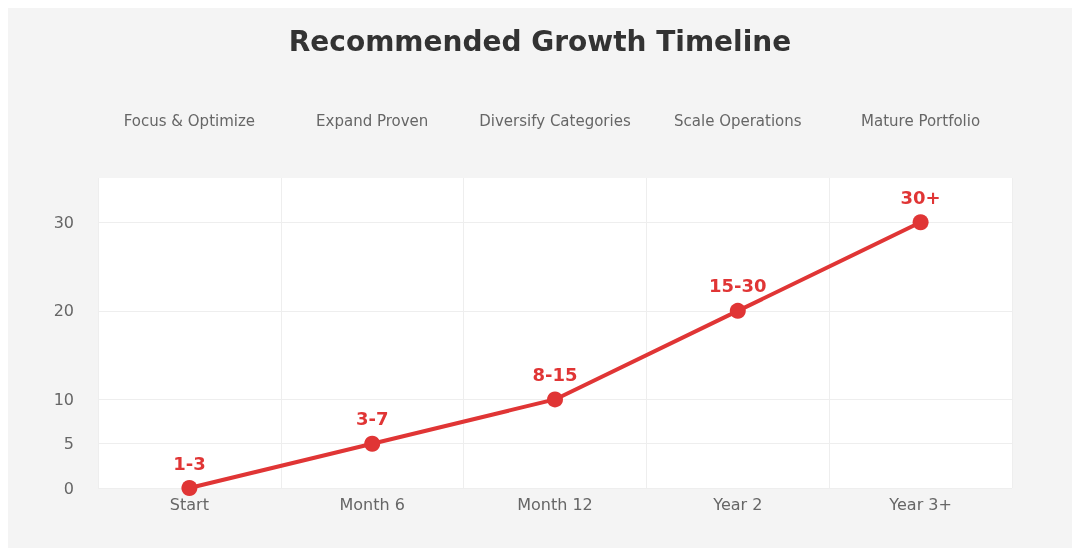 The width and height of the screenshot is (1080, 556). Describe the element at coordinates (555, 120) in the screenshot. I see `text: Diversify Categories` at that location.